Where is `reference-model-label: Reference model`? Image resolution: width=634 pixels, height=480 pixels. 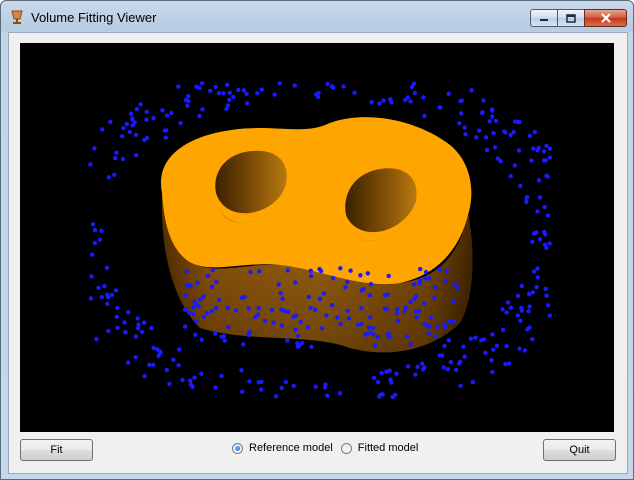 reference-model-label: Reference model is located at coordinates (291, 448).